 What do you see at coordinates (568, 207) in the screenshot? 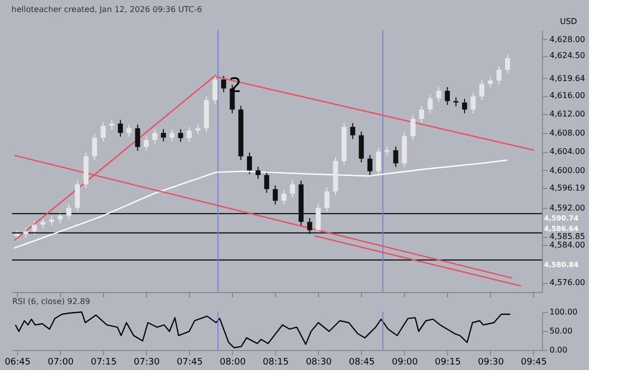
I see `y-tick-label: 4,592.00` at bounding box center [568, 207].